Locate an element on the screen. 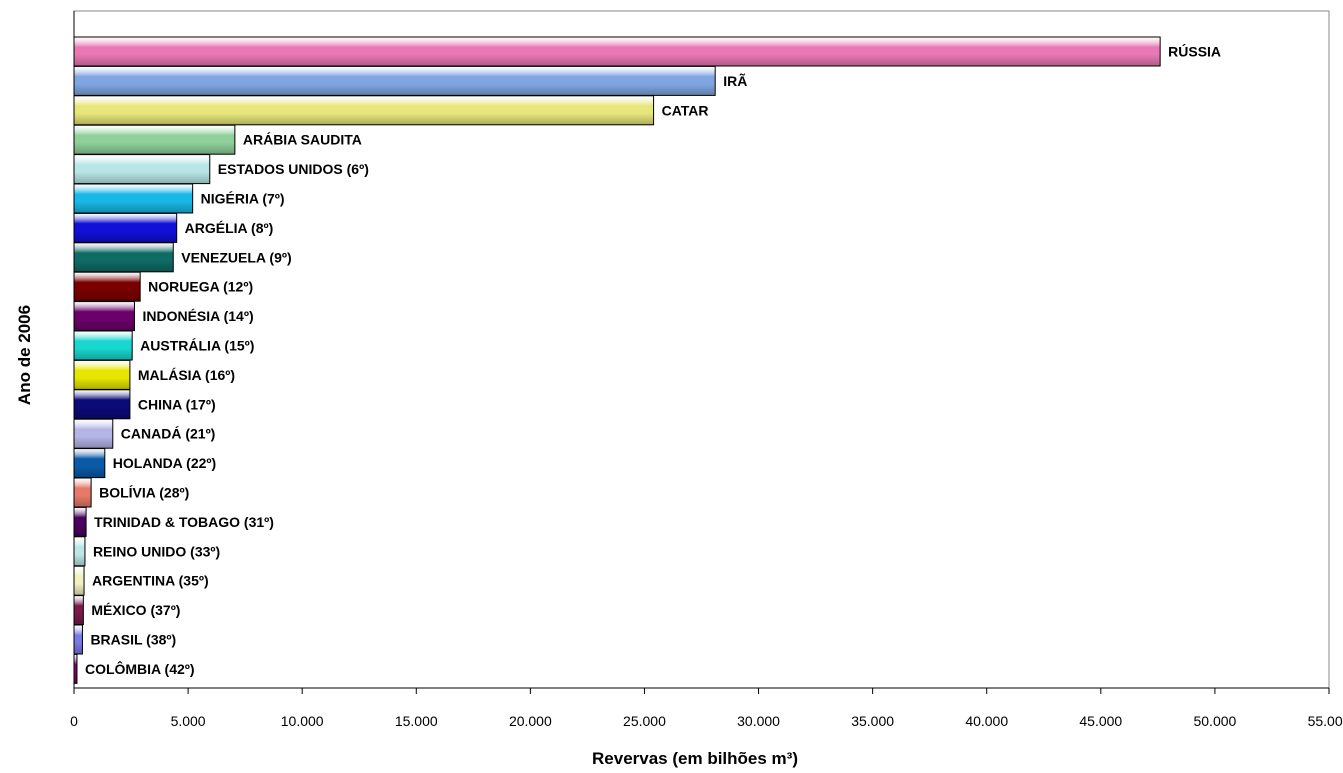  bar-label: ESTADOS UNIDOS (6º) is located at coordinates (293, 169).